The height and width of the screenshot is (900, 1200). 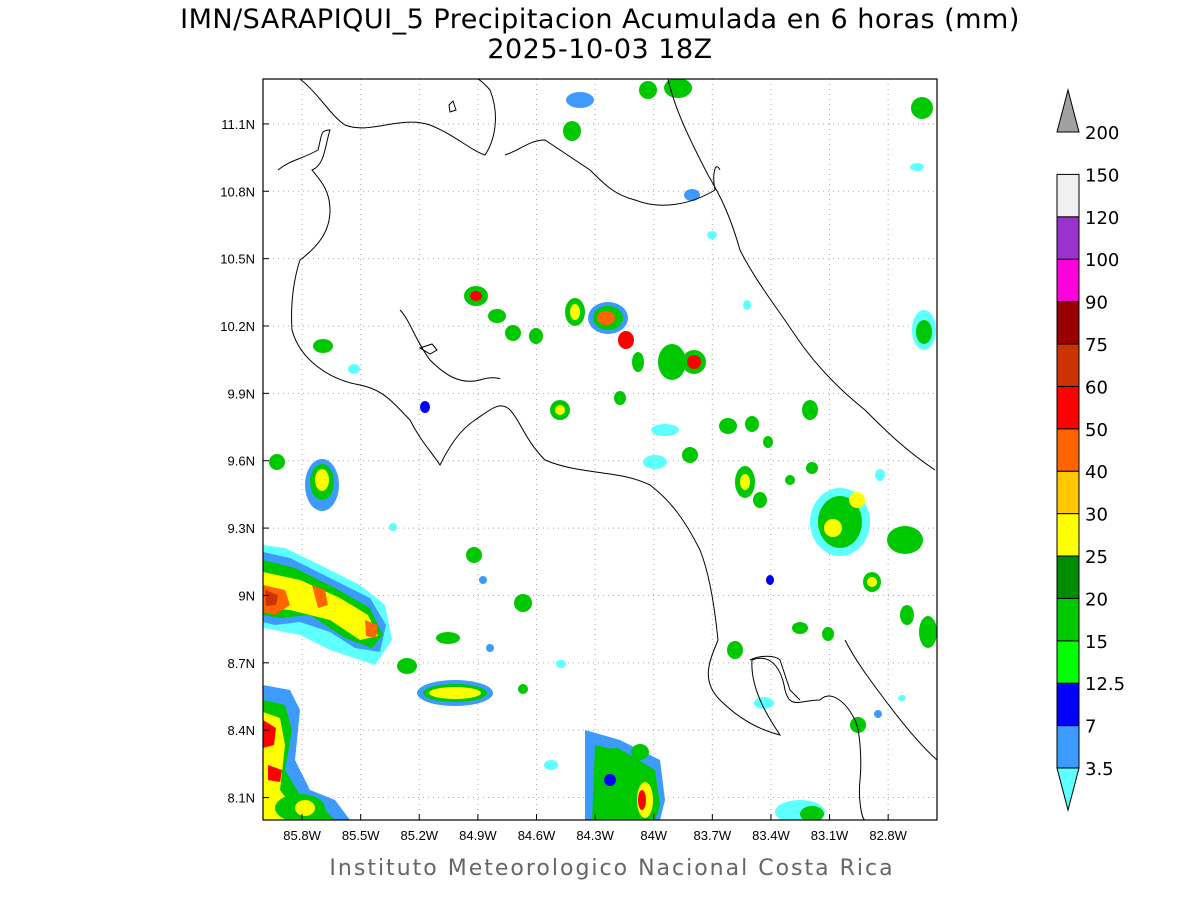 What do you see at coordinates (713, 835) in the screenshot?
I see `lon-tick-label: 83.7W` at bounding box center [713, 835].